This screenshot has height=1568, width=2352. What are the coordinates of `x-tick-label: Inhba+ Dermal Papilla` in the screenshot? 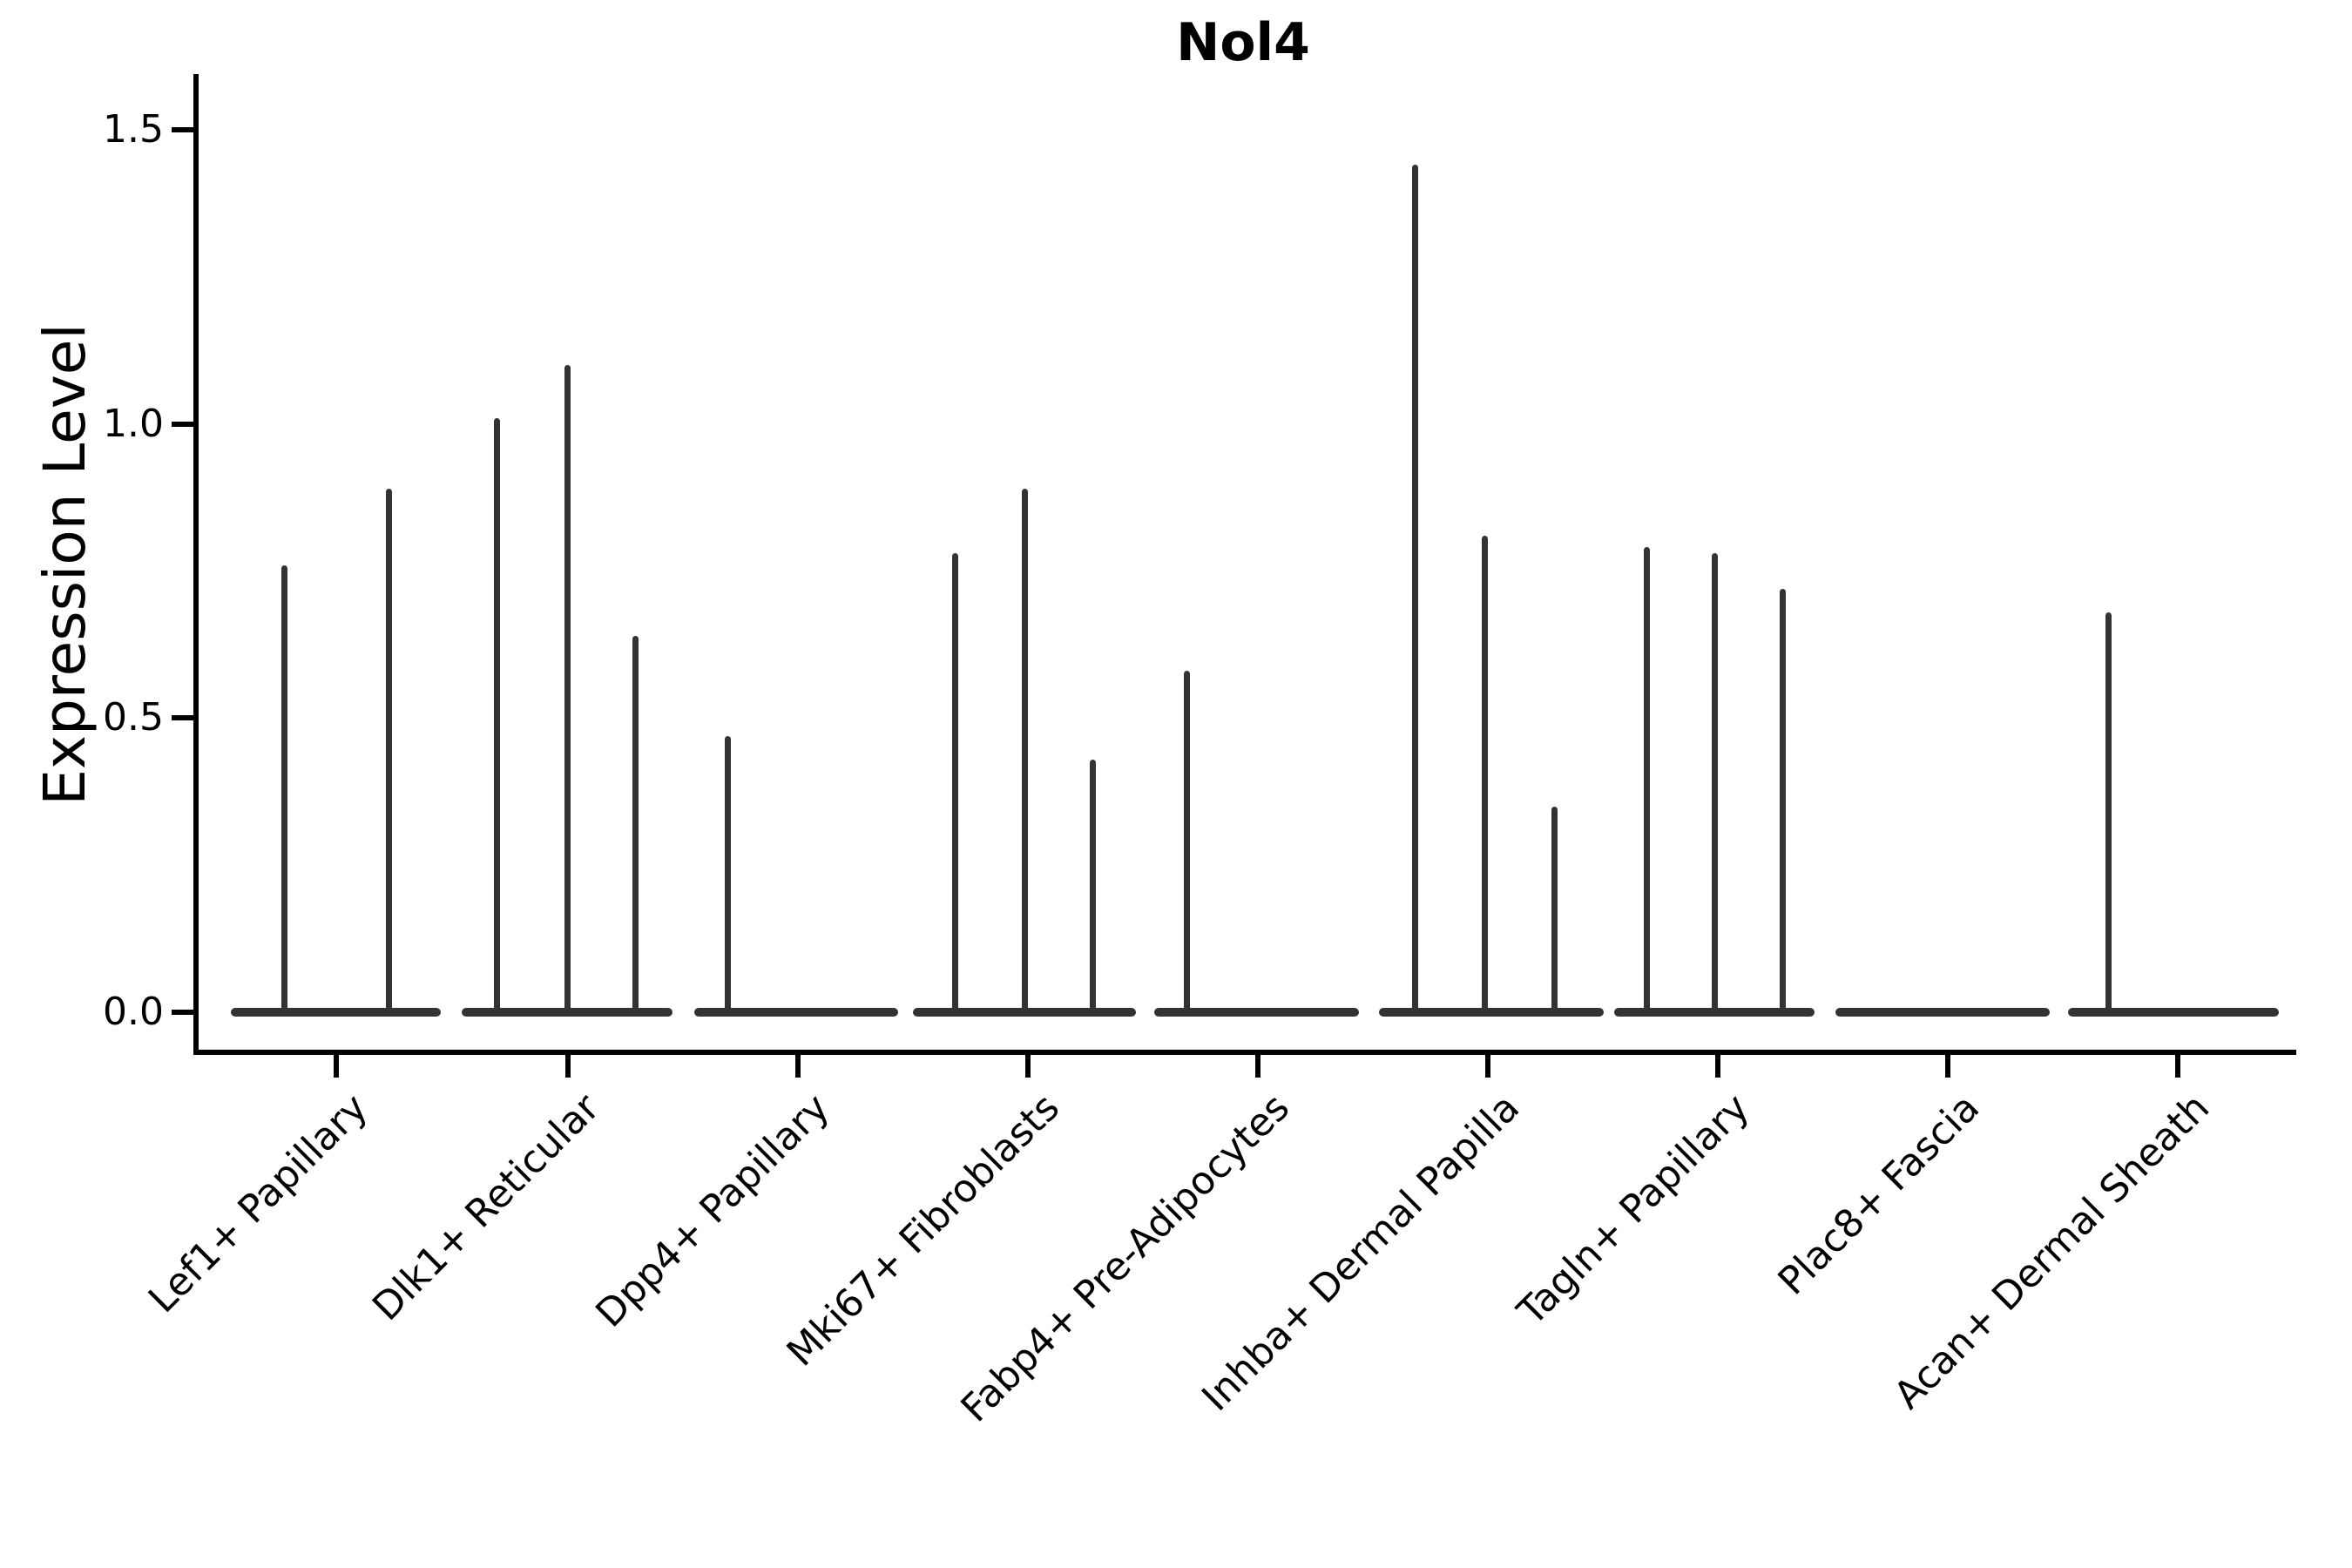 It's located at (1361, 1252).